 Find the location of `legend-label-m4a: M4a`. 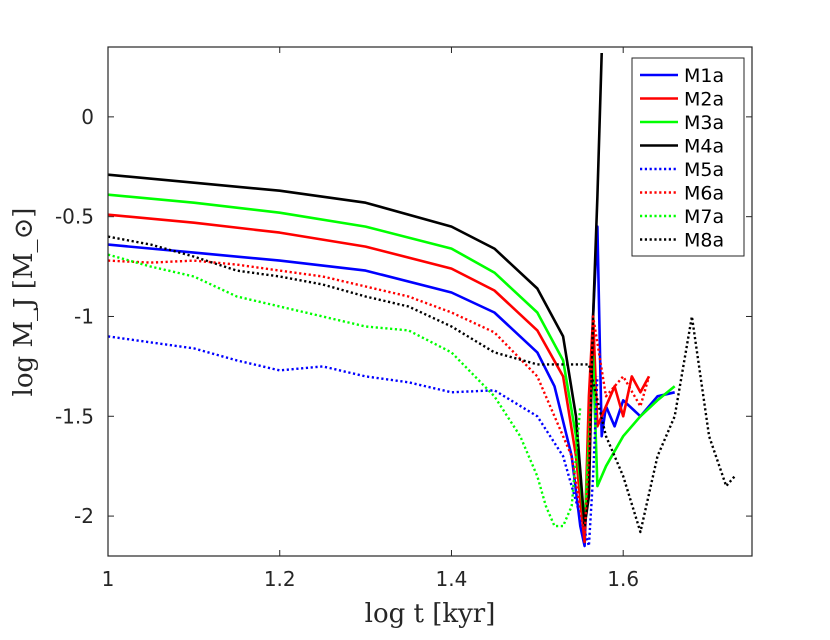

legend-label-m4a: M4a is located at coordinates (704, 147).